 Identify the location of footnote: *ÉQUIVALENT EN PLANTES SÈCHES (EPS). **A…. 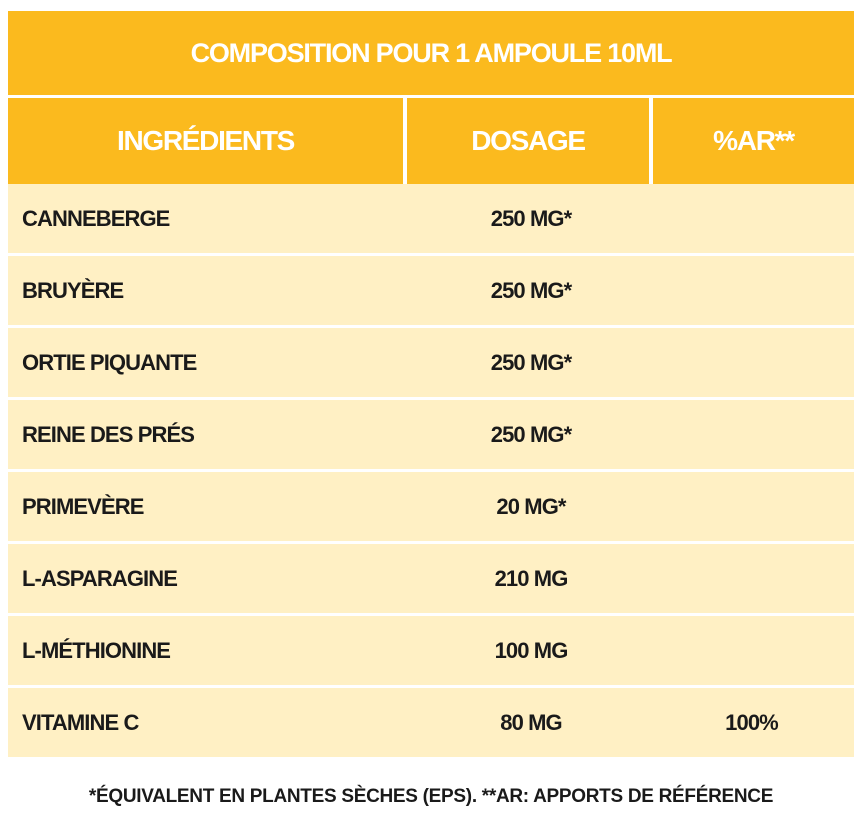
(431, 796).